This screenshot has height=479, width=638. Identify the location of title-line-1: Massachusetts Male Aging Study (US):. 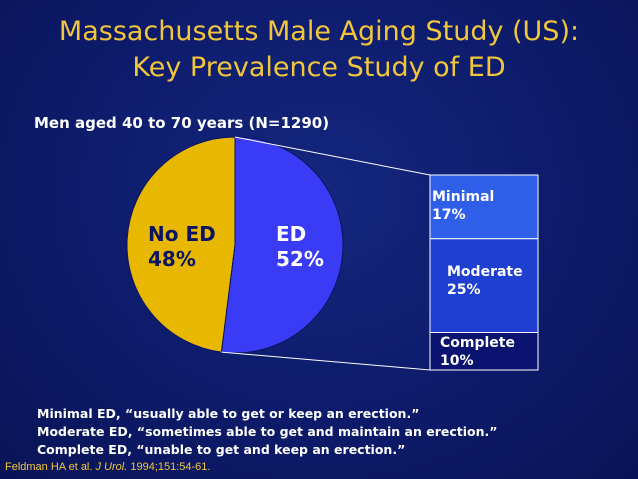
(319, 31).